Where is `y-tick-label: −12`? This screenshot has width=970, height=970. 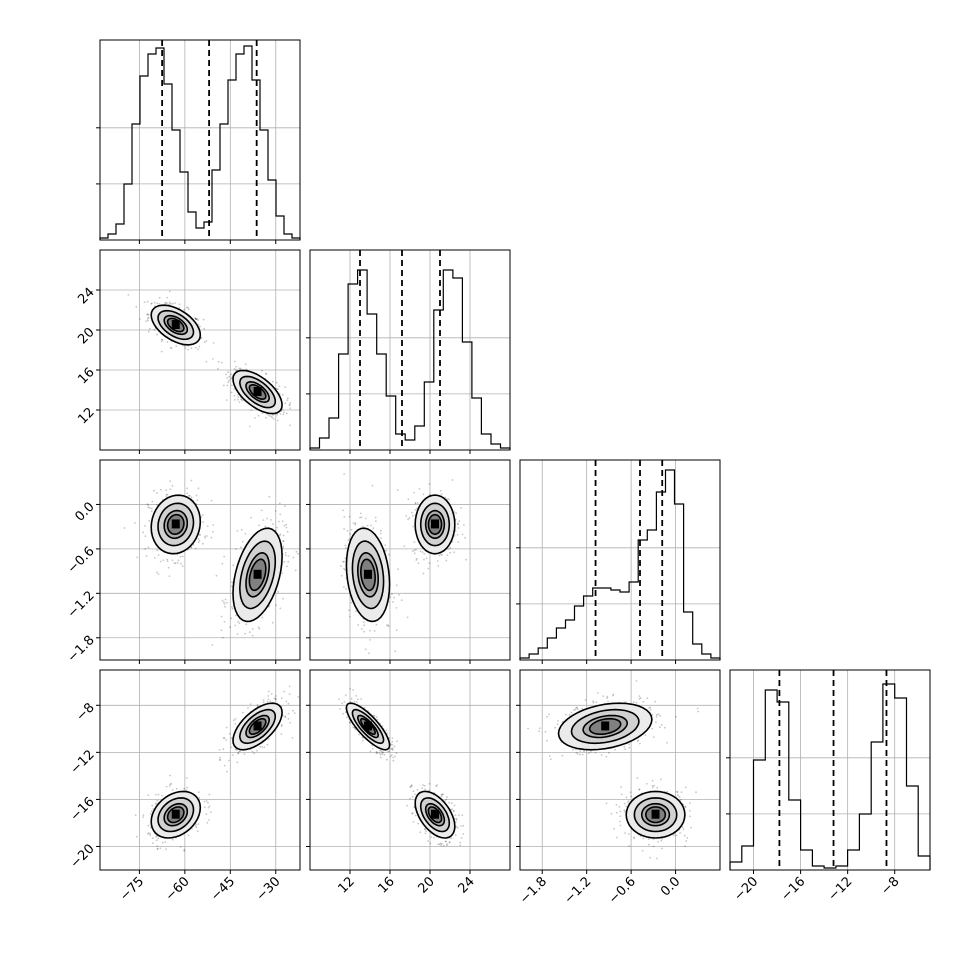 y-tick-label: −12 is located at coordinates (83, 762).